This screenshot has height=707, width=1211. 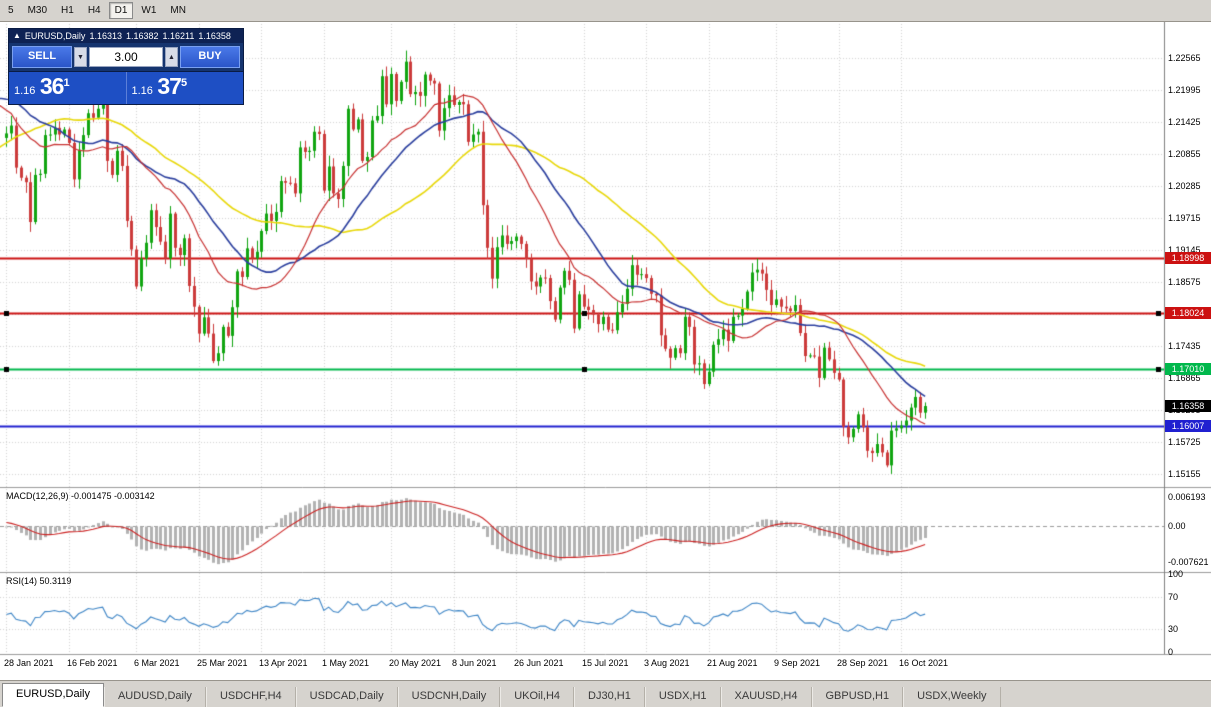 What do you see at coordinates (1184, 282) in the screenshot?
I see `price-axis-label: 1.18575` at bounding box center [1184, 282].